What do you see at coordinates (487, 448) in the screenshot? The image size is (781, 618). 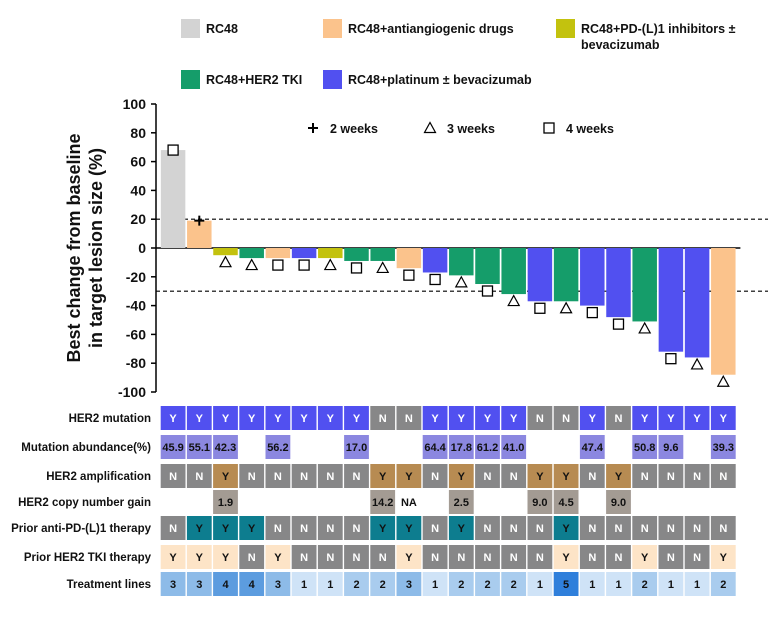 I see `table-cell-value: 61.2` at bounding box center [487, 448].